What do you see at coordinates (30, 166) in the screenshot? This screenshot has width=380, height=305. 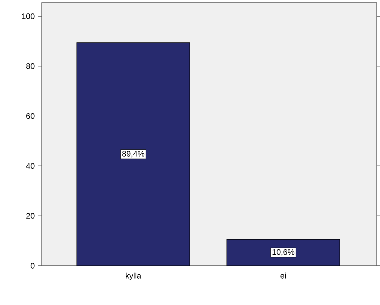 I see `y-tick-label: 40` at bounding box center [30, 166].